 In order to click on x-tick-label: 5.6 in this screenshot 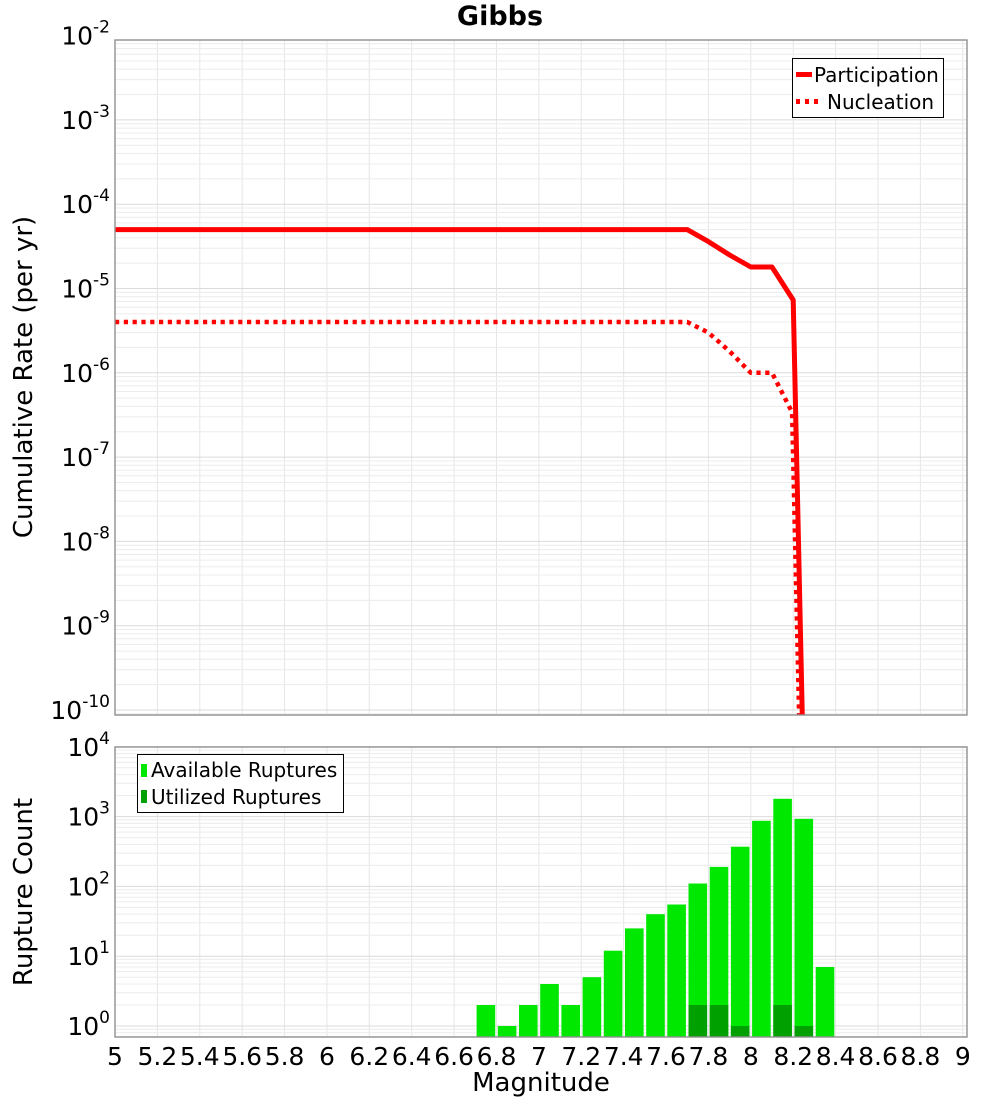, I will do `click(242, 1056)`.